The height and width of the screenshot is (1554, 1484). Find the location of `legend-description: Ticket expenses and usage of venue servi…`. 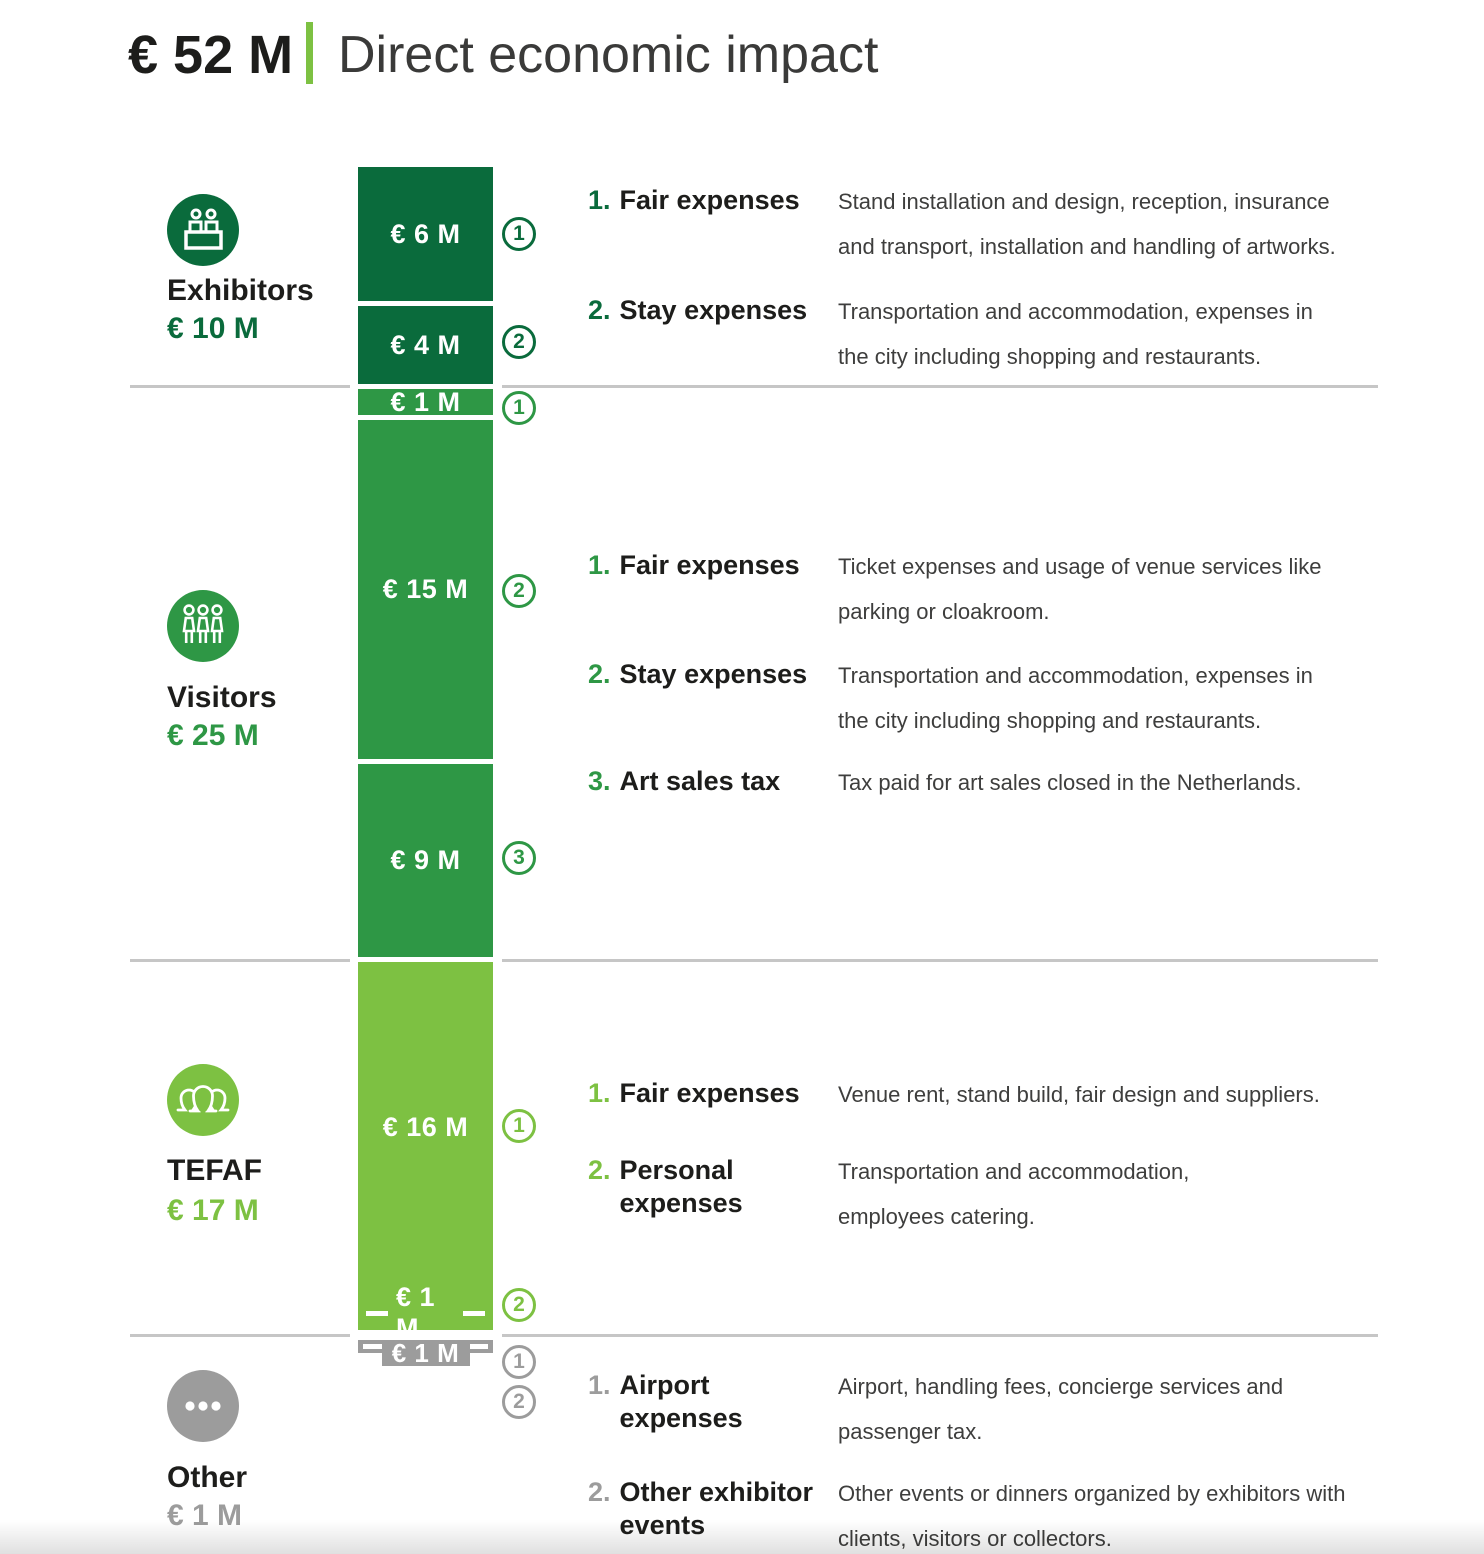

legend-description: Ticket expenses and usage of venue servi… is located at coordinates (1080, 589).